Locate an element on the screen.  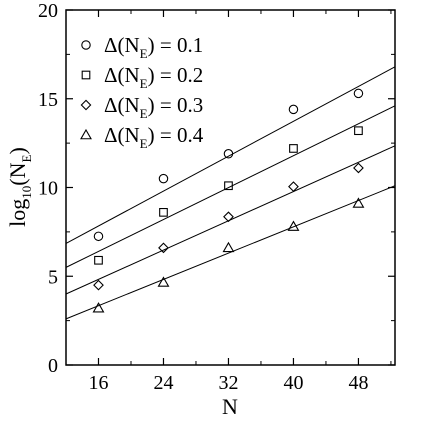
y-tick-label-20: 20 is located at coordinates (48, 11).